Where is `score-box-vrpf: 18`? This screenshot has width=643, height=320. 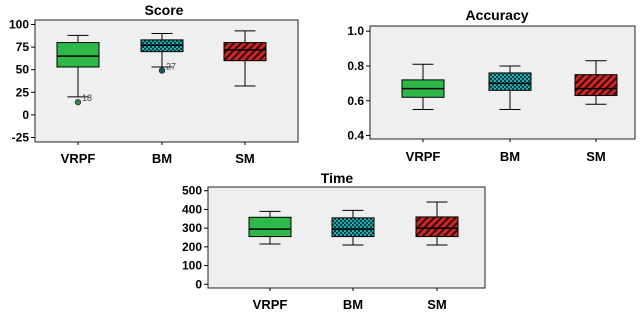
score-box-vrpf: 18 is located at coordinates (78, 70).